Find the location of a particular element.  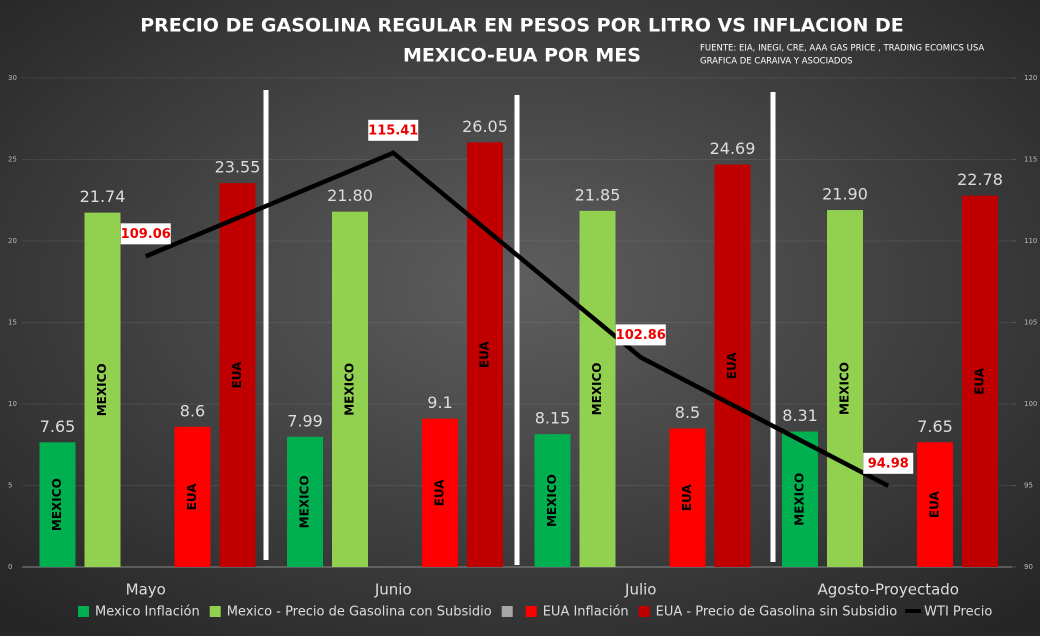

y2-tick-label: 95 is located at coordinates (1028, 486).